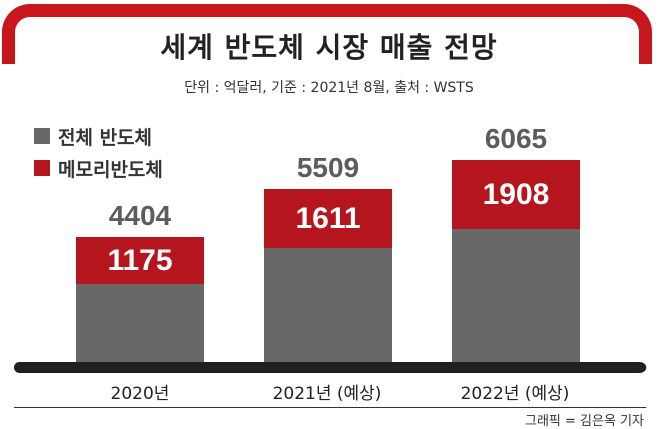 The height and width of the screenshot is (429, 658). What do you see at coordinates (584, 421) in the screenshot?
I see `graphic-credit: 그래픽 = 김은옥 기자` at bounding box center [584, 421].